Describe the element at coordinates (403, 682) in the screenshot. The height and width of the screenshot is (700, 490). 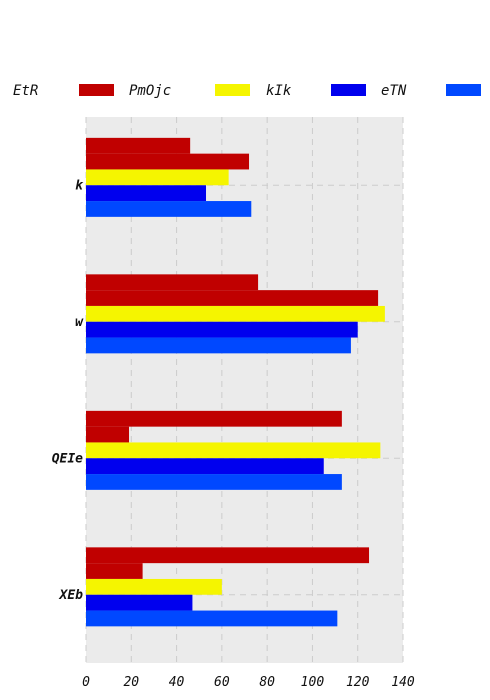
I see `x-tick-label: 140` at that location.